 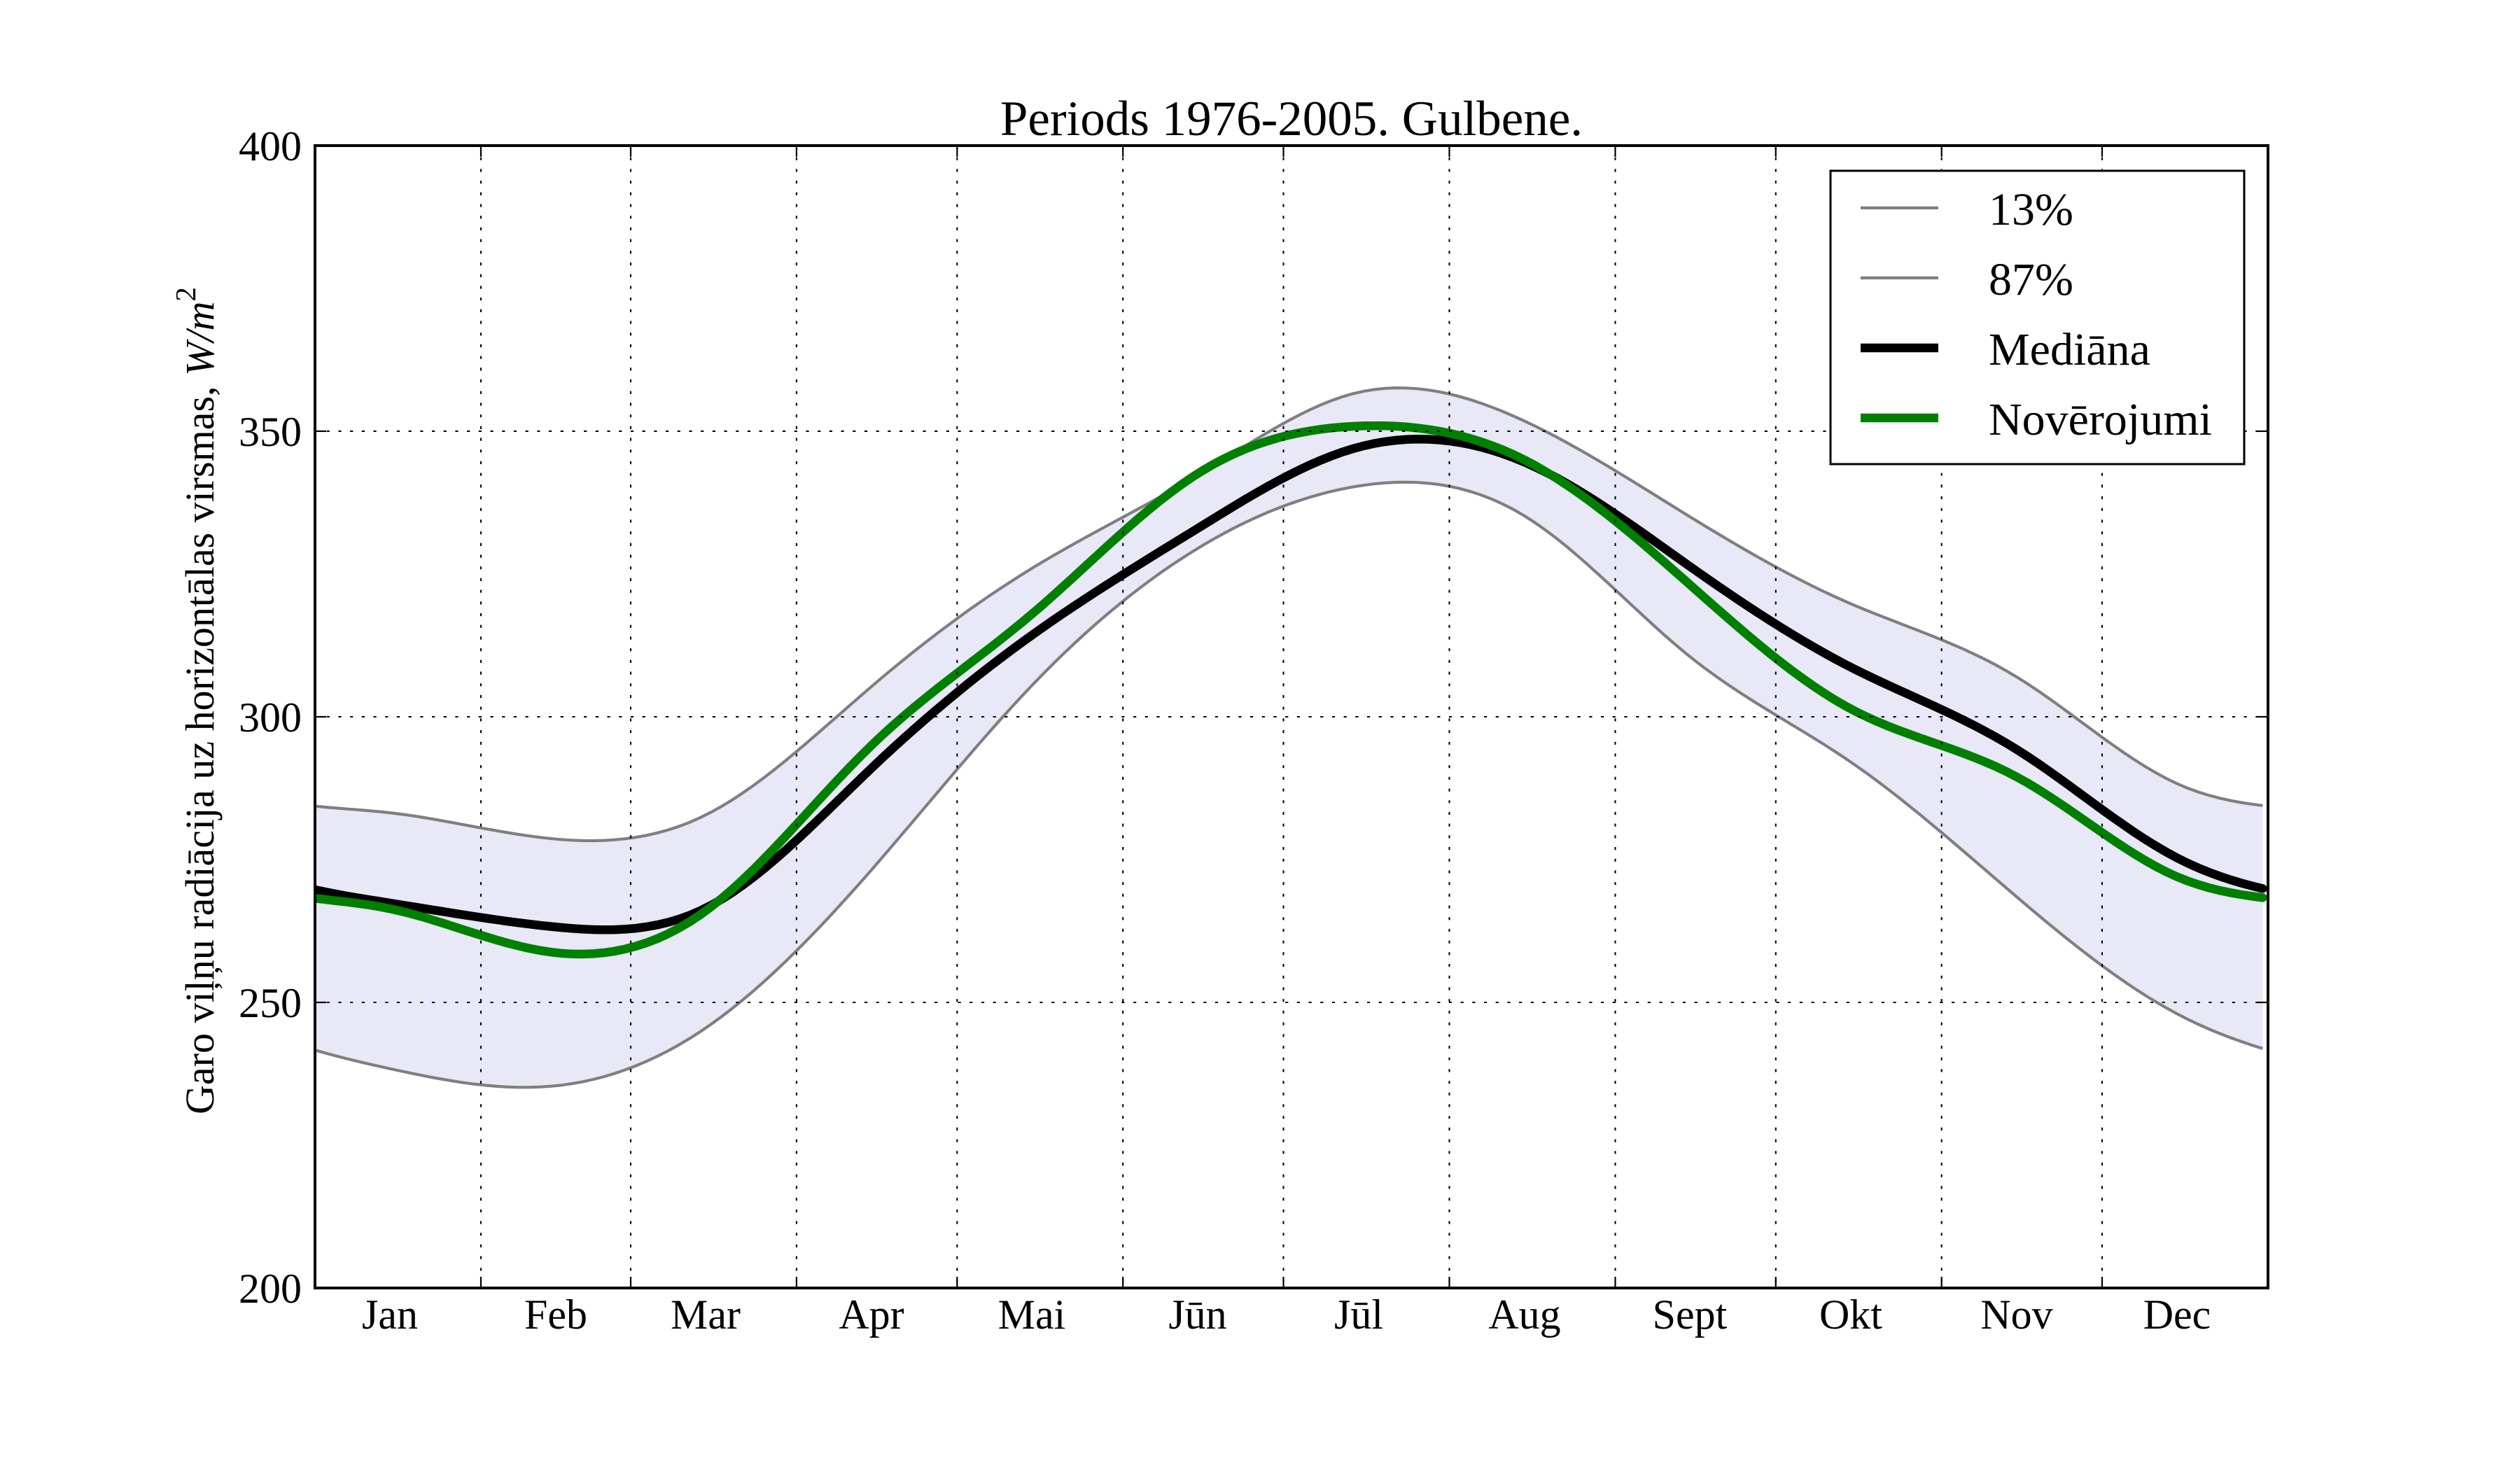 I want to click on svg-text: 200, so click(x=270, y=1289).